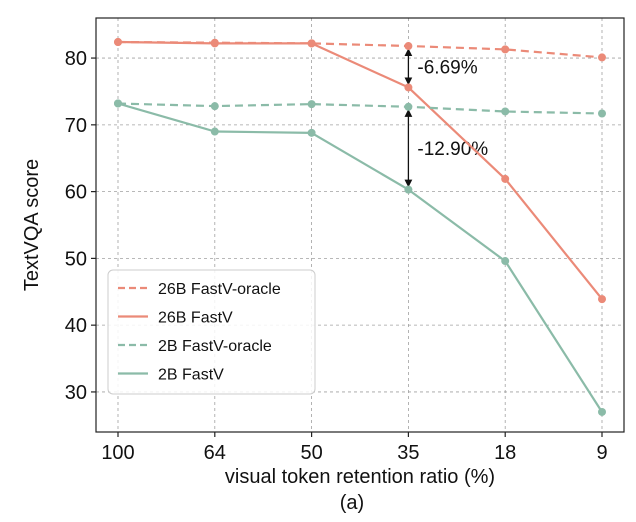 This screenshot has height=522, width=636. I want to click on difference-label: -6.69%, so click(447, 68).